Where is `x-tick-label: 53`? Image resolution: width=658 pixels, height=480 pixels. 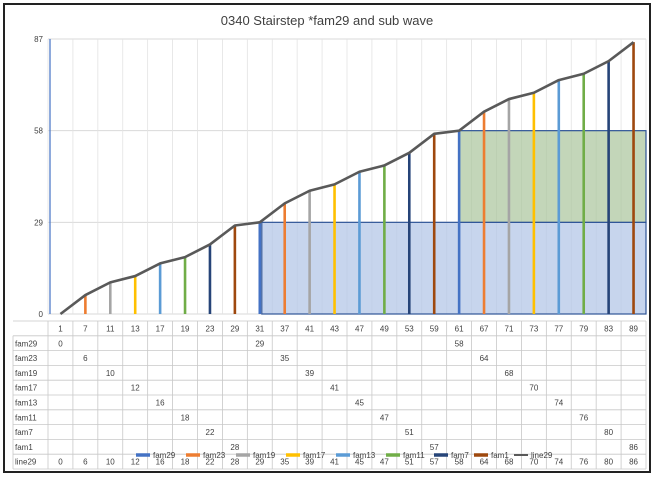
x-tick-label: 53 is located at coordinates (409, 329).